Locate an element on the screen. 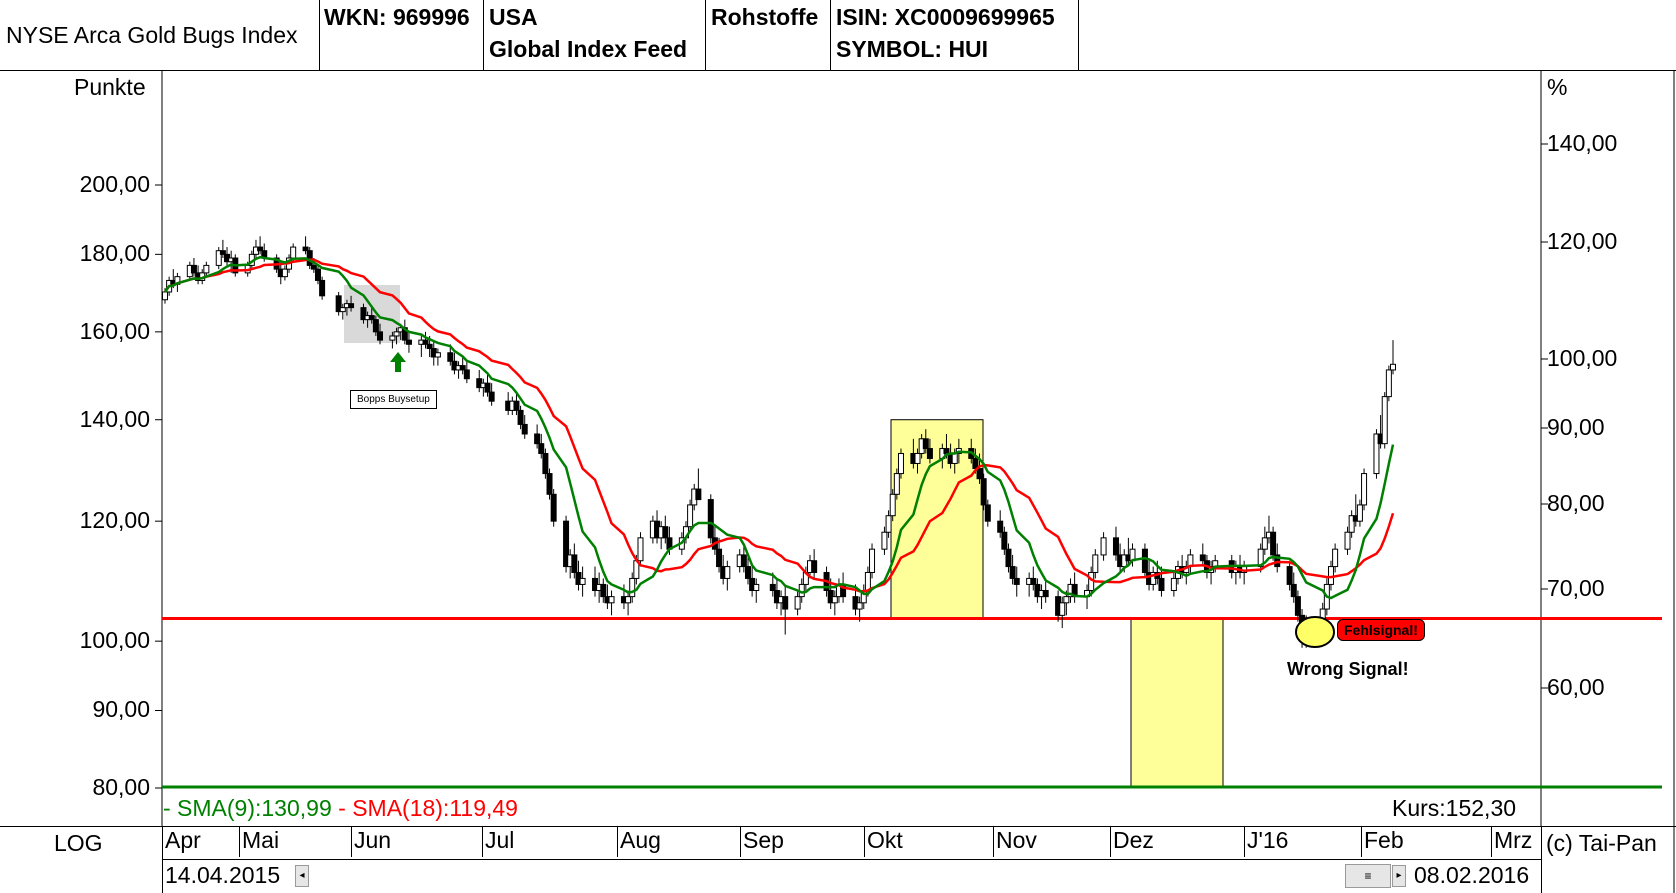 The width and height of the screenshot is (1676, 893). scroll-track is located at coordinates (827, 876).